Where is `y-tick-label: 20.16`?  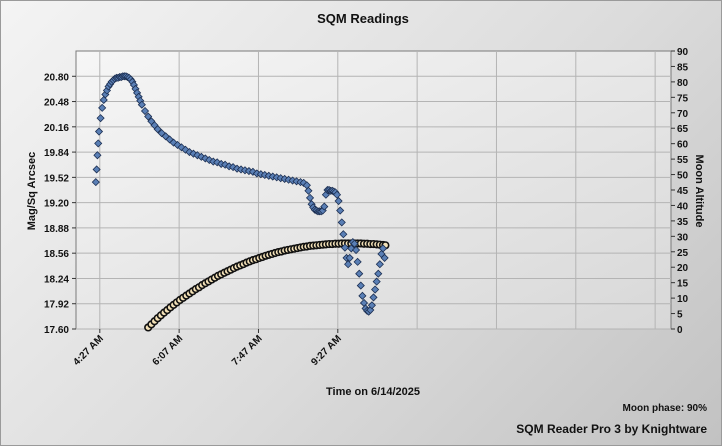 y-tick-label: 20.16 is located at coordinates (56, 128).